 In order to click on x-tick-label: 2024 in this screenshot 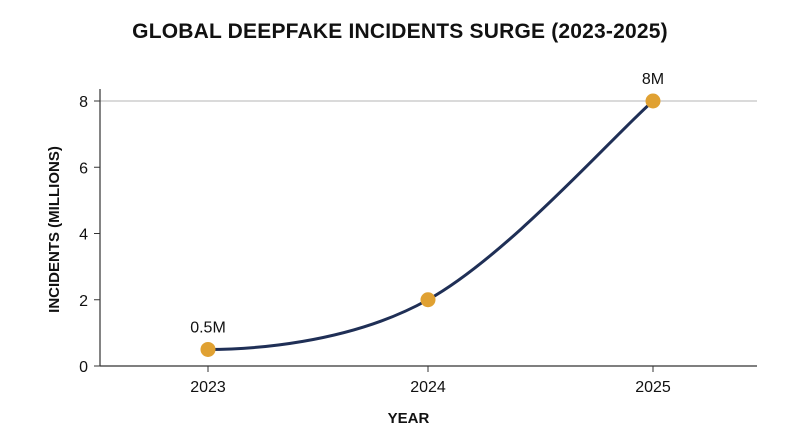, I will do `click(428, 387)`.